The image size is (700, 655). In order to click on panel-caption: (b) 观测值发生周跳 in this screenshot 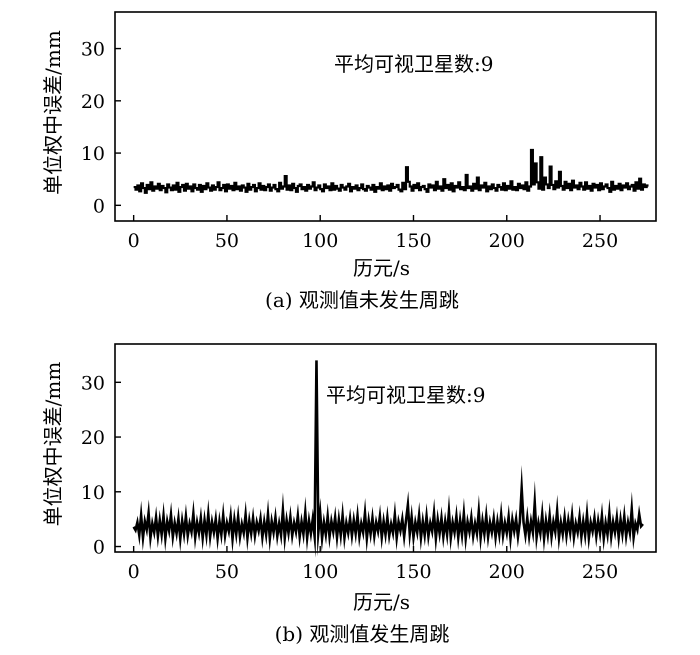, I will do `click(362, 634)`.